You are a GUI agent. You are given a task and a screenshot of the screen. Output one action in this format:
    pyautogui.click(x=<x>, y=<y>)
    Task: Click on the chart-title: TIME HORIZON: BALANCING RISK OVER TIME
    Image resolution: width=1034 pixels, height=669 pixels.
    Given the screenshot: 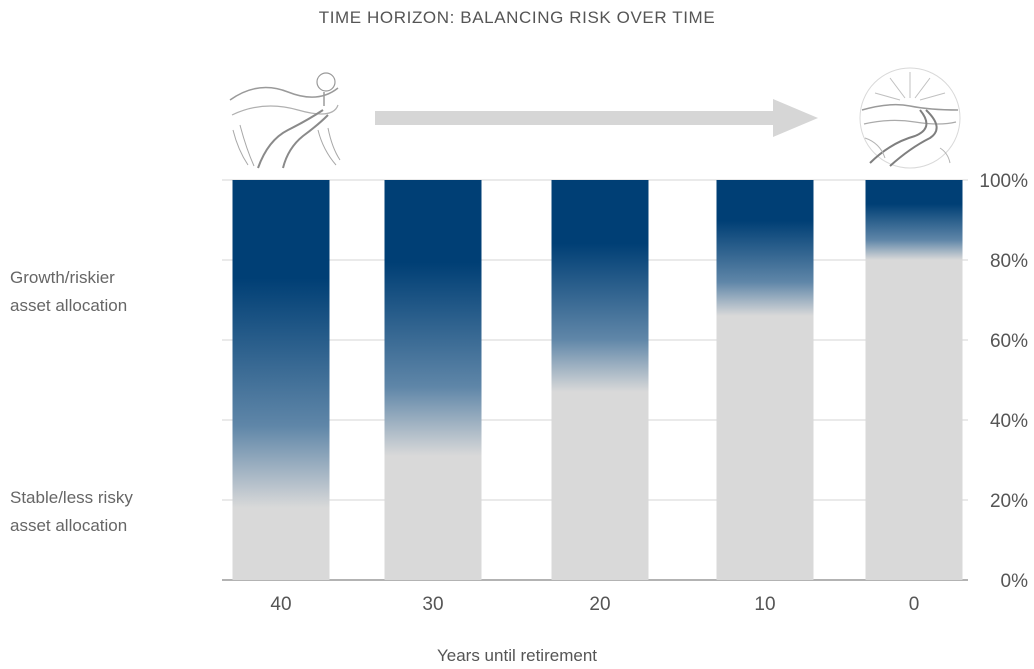 What is the action you would take?
    pyautogui.click(x=517, y=17)
    